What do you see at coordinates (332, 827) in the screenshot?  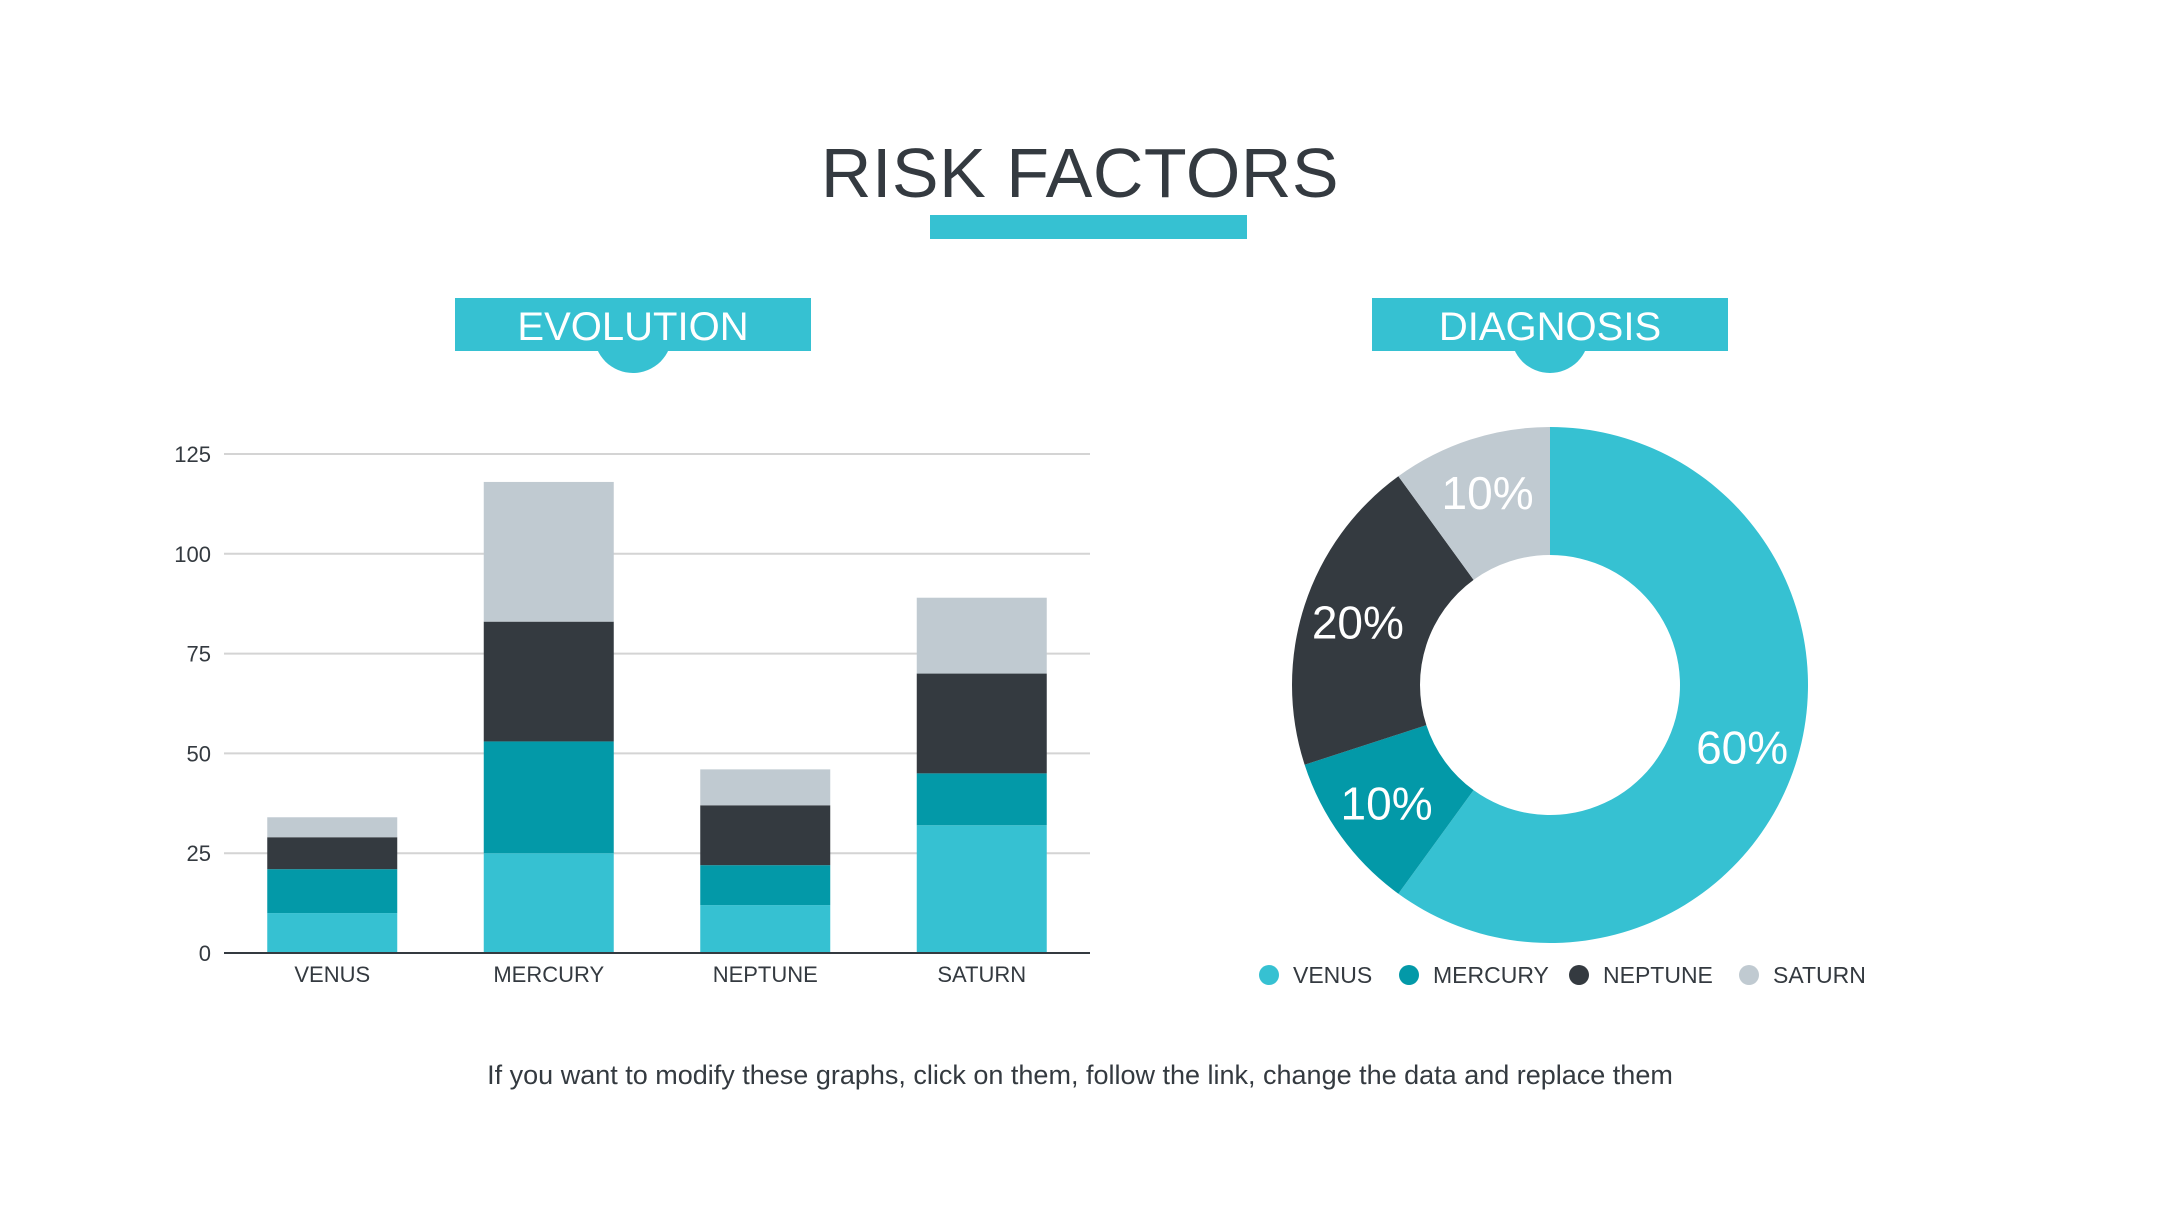 I see `bar-segment-saturn-venus` at bounding box center [332, 827].